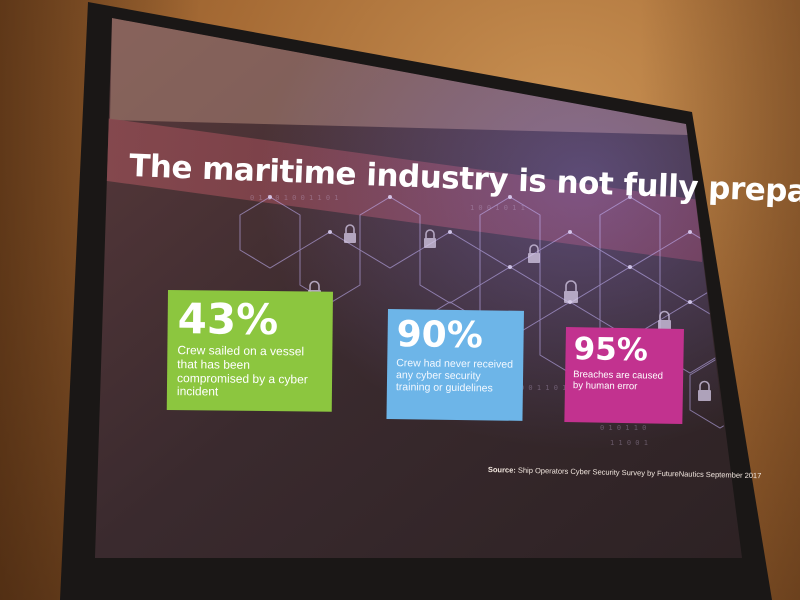 The image size is (800, 600). What do you see at coordinates (623, 428) in the screenshot?
I see `svg-text: 0 1 0 1 1 0` at bounding box center [623, 428].